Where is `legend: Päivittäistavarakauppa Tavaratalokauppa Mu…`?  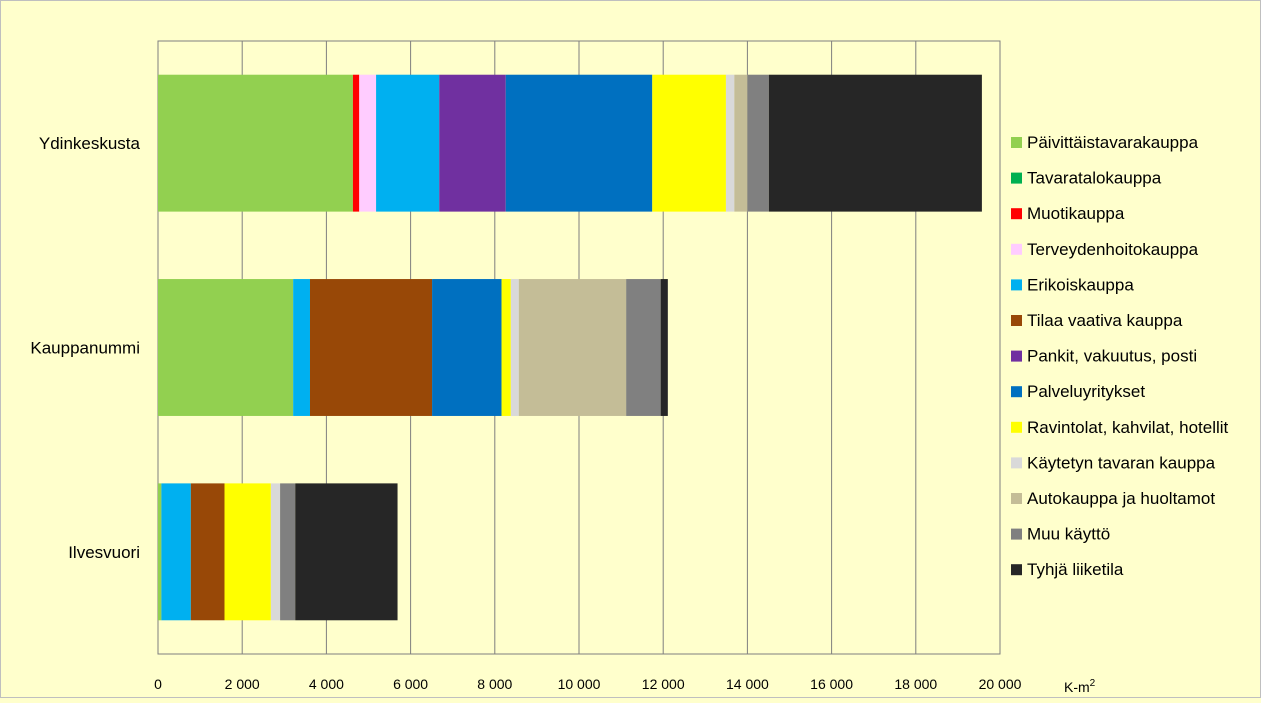 legend: Päivittäistavarakauppa Tavaratalokauppa Mu… is located at coordinates (1120, 356).